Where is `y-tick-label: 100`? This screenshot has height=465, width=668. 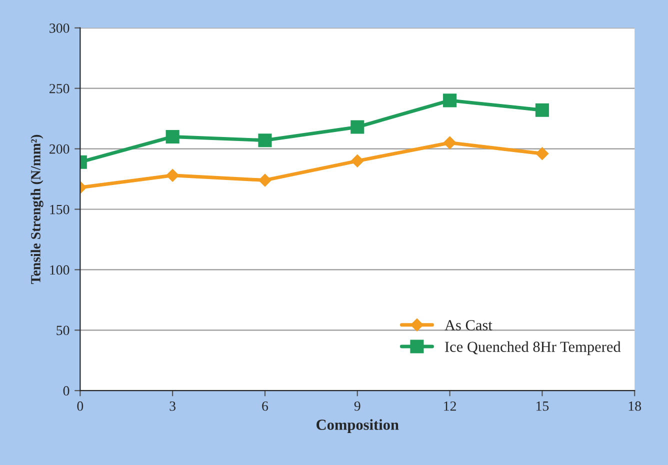 y-tick-label: 100 is located at coordinates (60, 270).